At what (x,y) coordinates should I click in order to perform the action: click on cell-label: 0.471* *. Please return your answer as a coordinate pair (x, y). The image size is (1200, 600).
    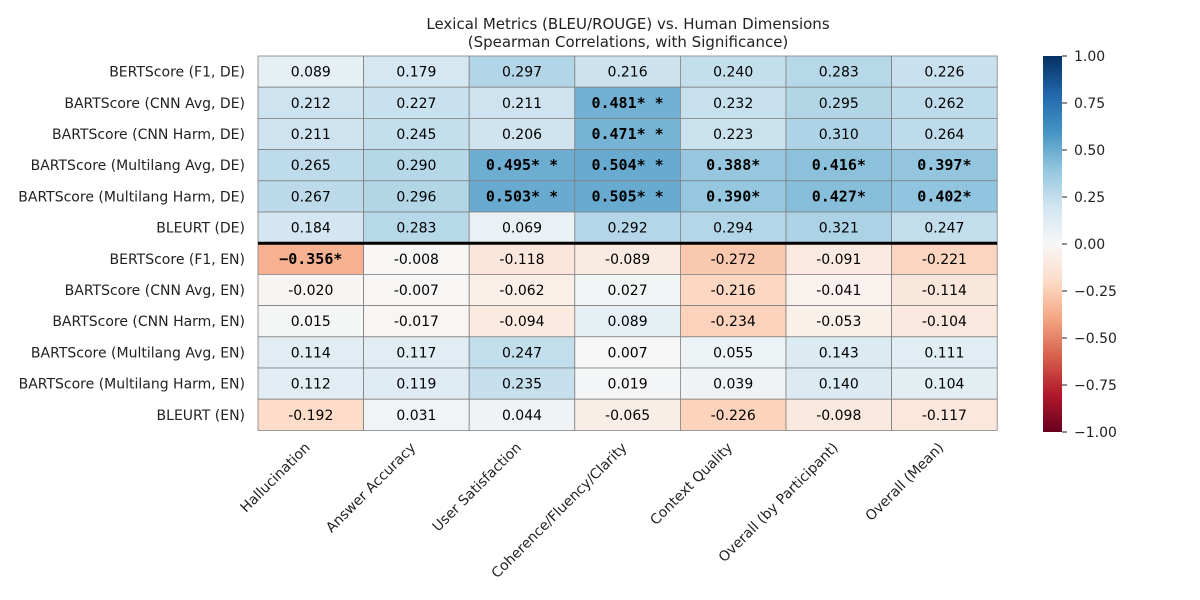
    Looking at the image, I should click on (627, 134).